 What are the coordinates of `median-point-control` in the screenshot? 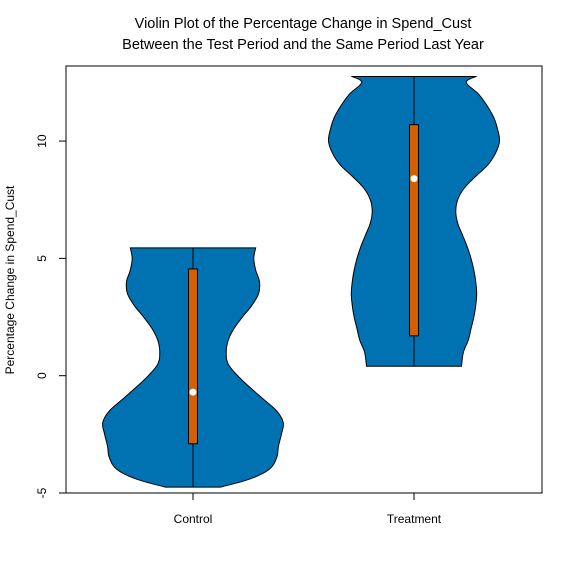 It's located at (193, 392).